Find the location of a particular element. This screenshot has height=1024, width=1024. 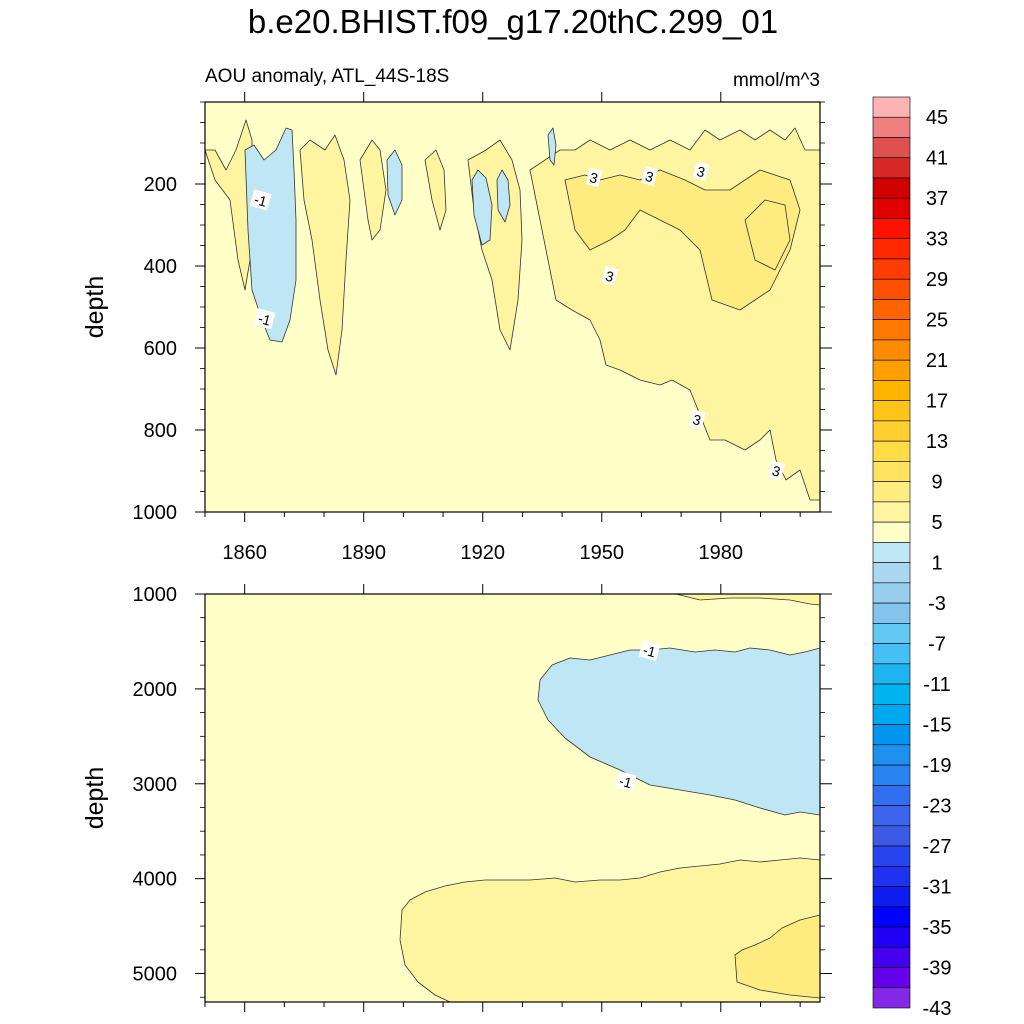

colorbar-label: -43 is located at coordinates (937, 1009).